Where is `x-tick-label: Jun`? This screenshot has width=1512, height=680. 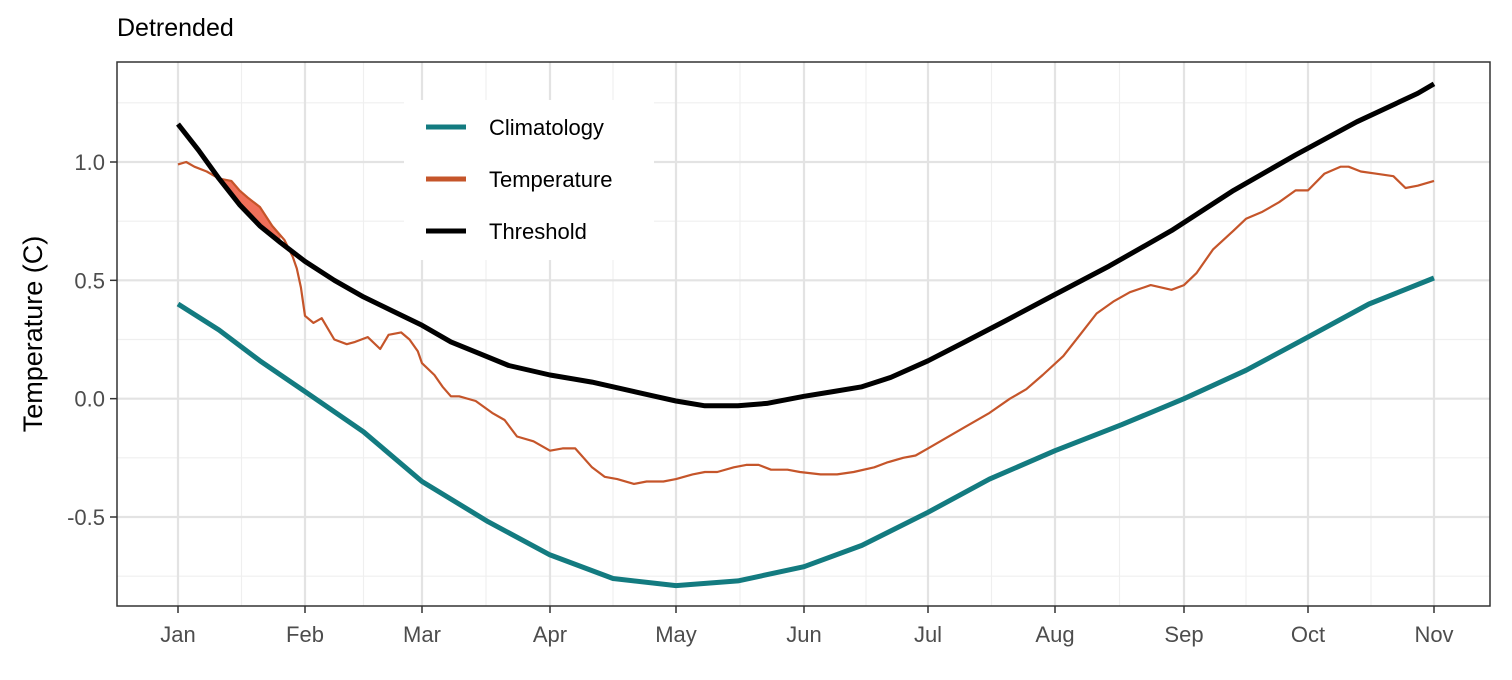 x-tick-label: Jun is located at coordinates (803, 634).